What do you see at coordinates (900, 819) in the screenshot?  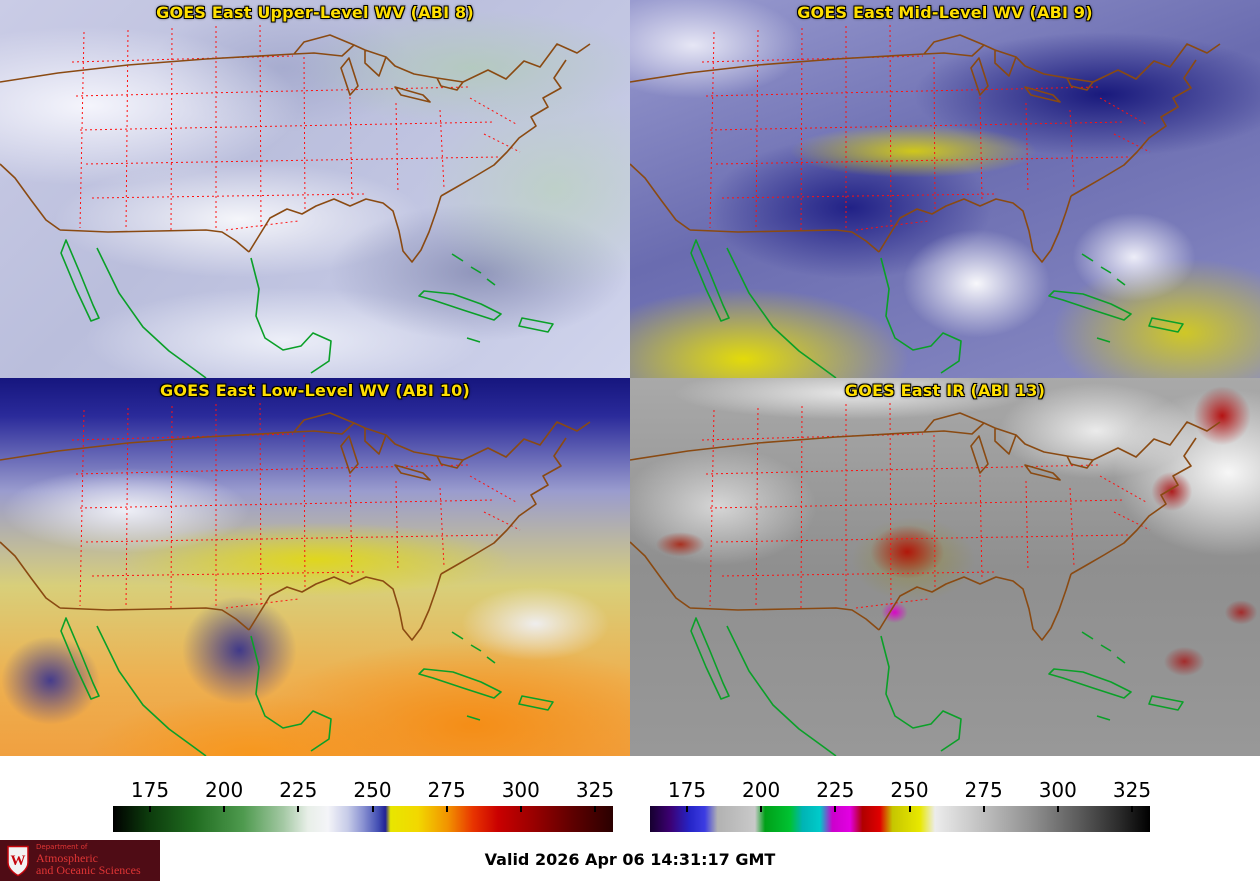 I see `ir-colorbar` at bounding box center [900, 819].